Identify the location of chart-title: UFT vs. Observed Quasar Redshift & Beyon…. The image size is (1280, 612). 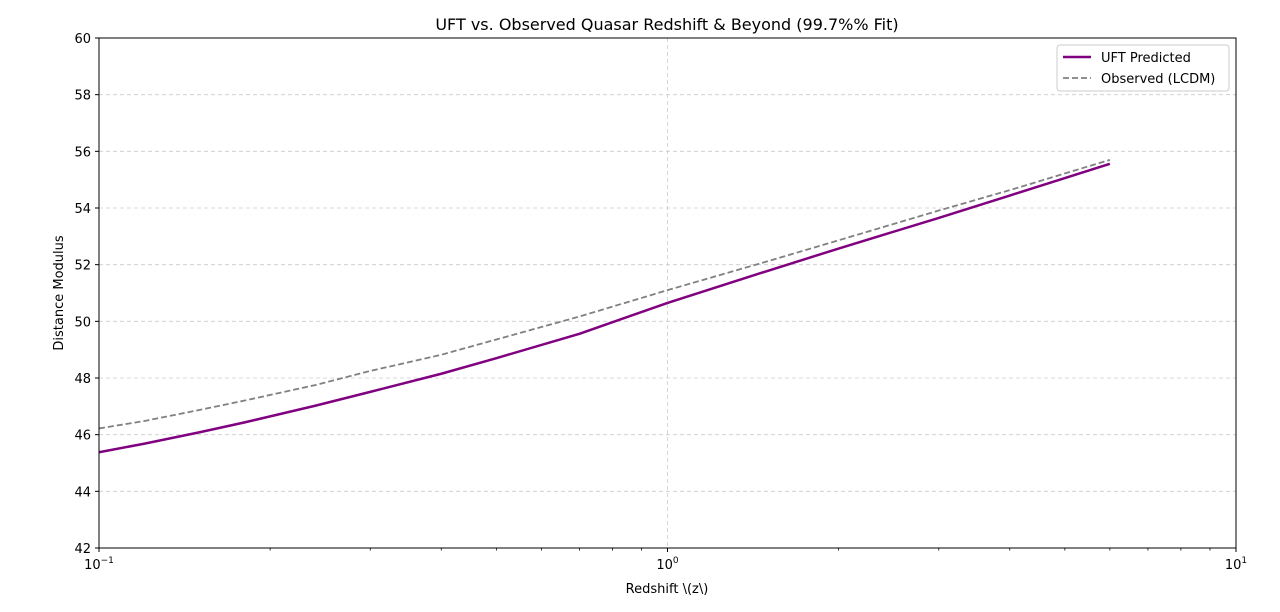
(666, 24).